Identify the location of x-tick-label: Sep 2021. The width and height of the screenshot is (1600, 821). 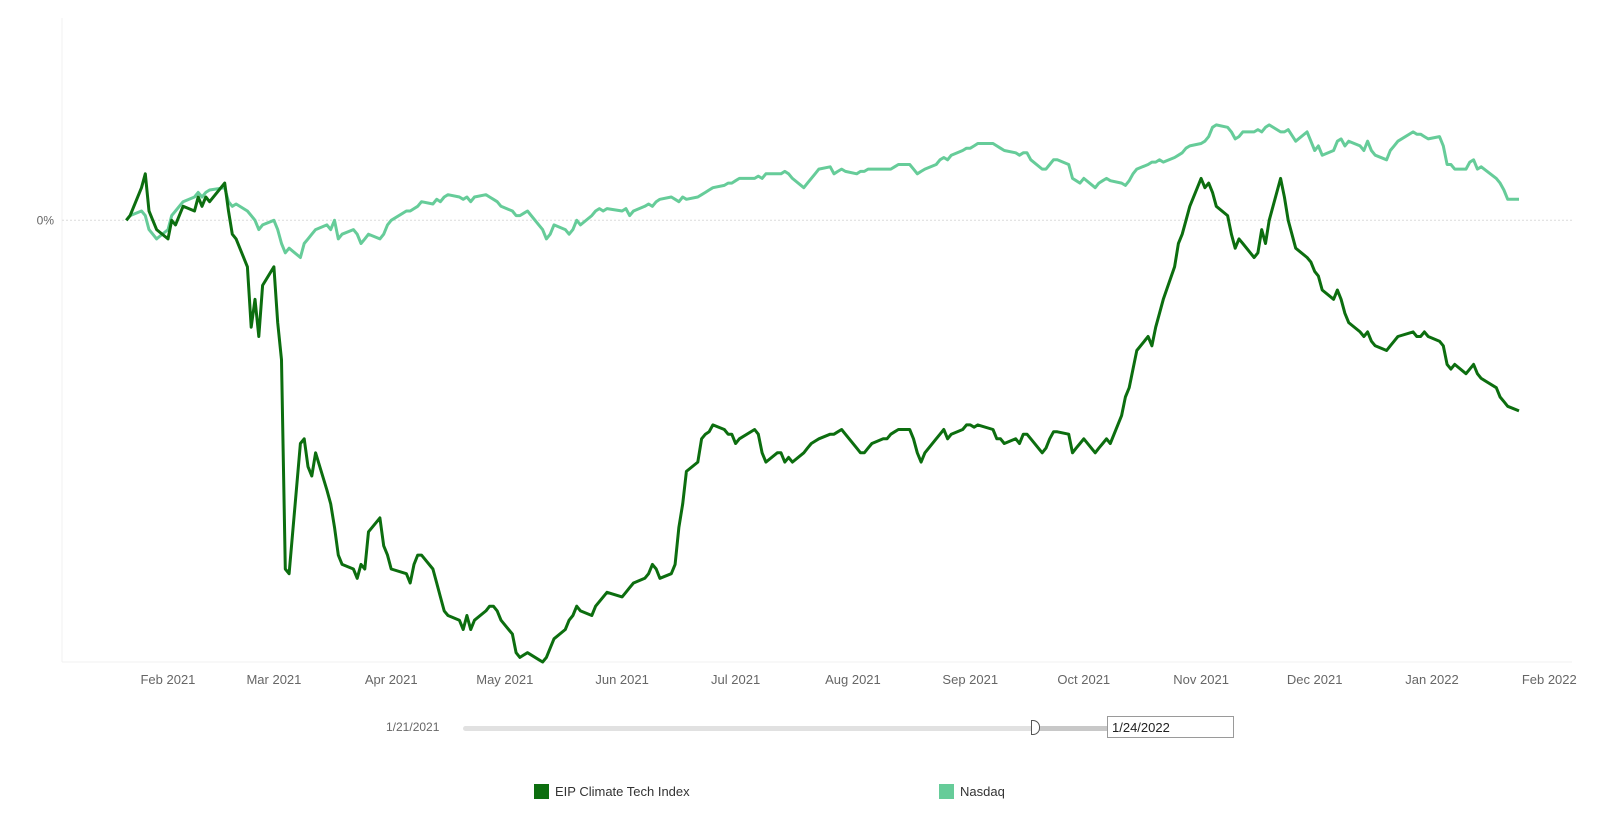
(970, 679).